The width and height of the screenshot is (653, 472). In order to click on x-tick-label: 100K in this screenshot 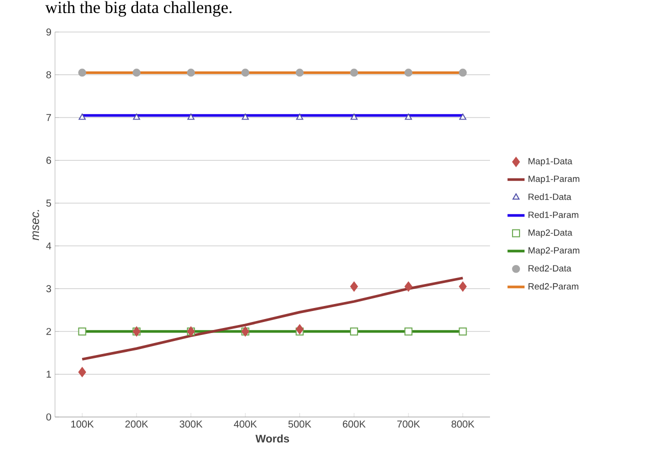, I will do `click(82, 424)`.